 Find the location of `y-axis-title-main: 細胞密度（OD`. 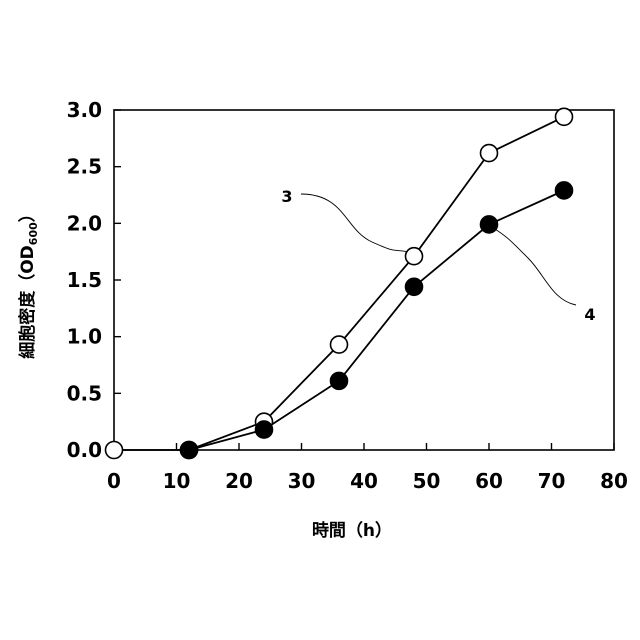

y-axis-title-main: 細胞密度（OD is located at coordinates (27, 302).